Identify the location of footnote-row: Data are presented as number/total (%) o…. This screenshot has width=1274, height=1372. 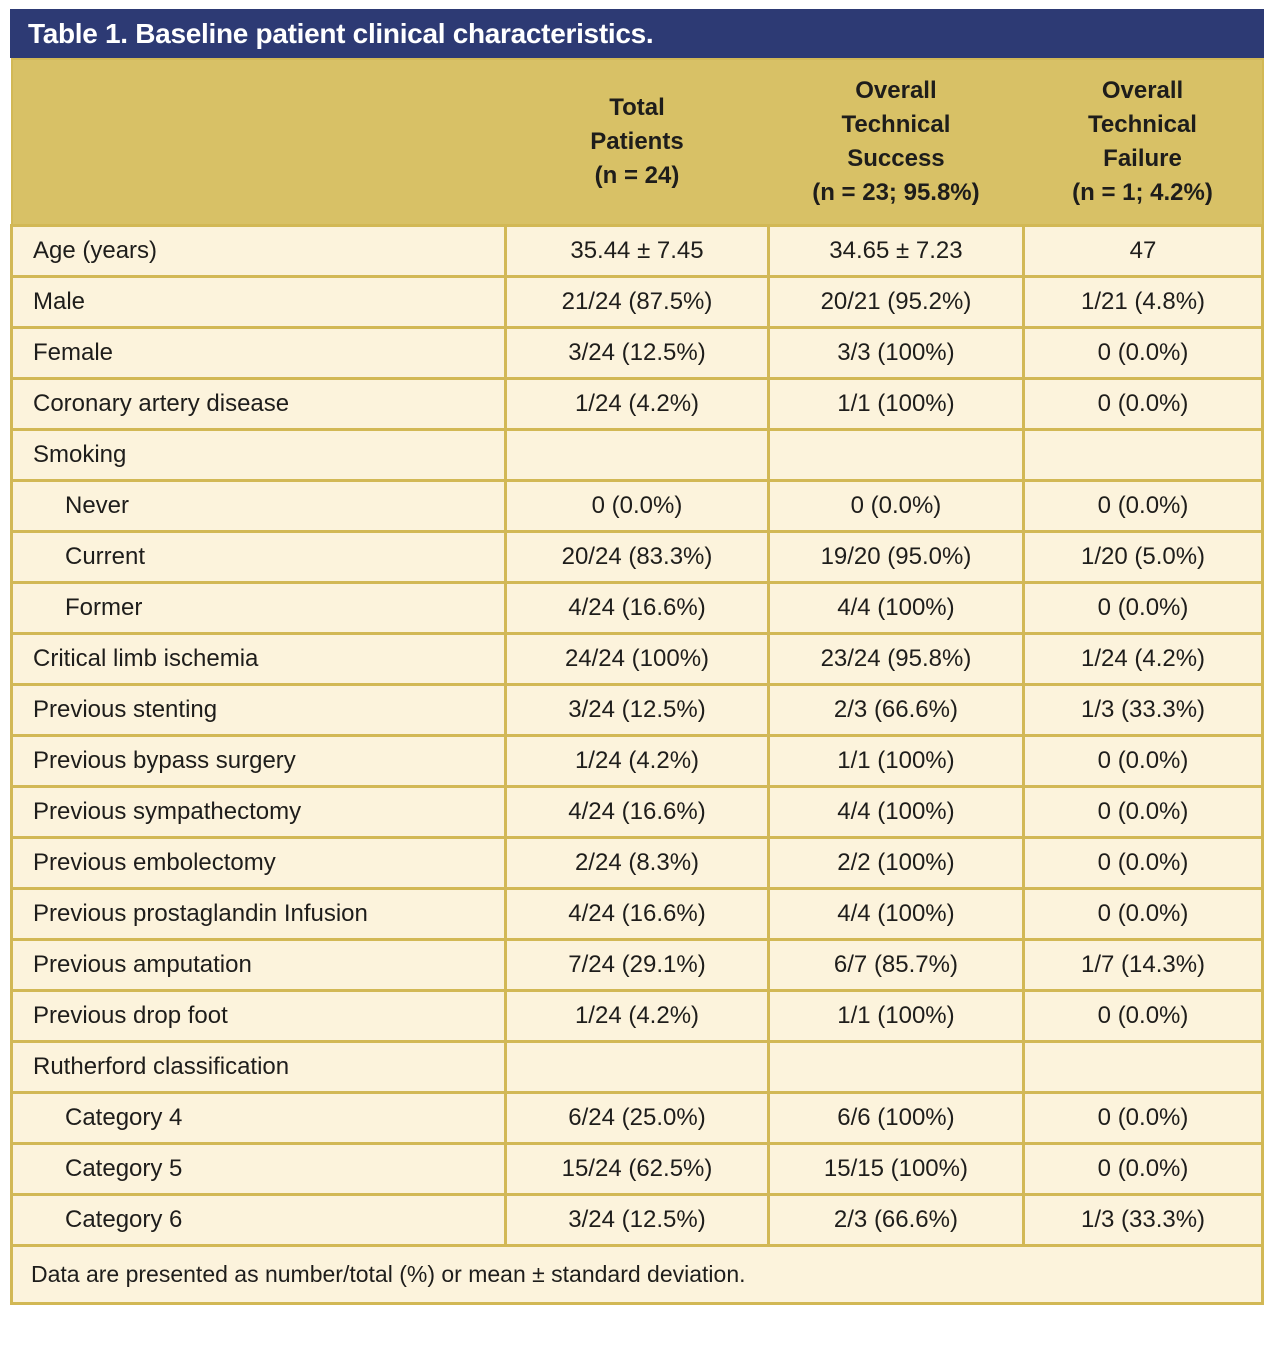
(637, 1274).